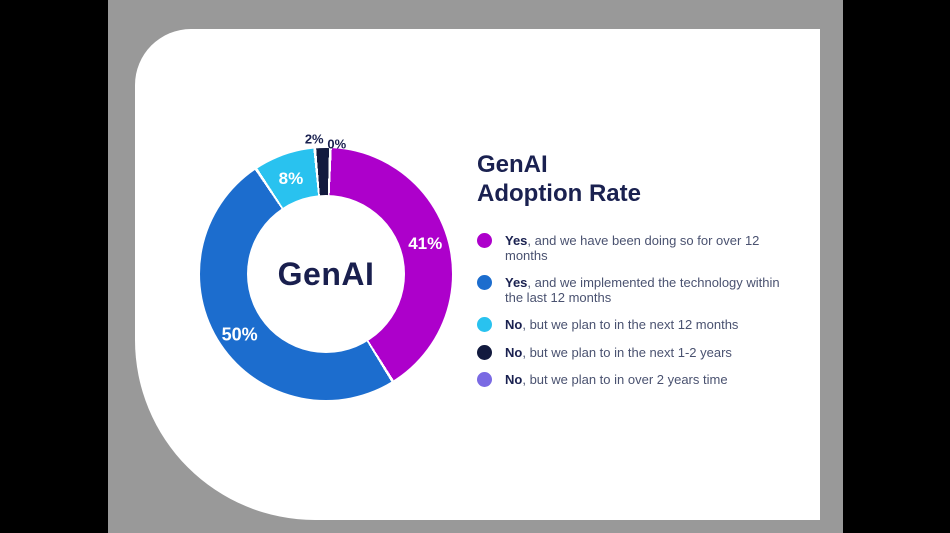 The height and width of the screenshot is (533, 950). I want to click on legend-swatch-violet, so click(484, 379).